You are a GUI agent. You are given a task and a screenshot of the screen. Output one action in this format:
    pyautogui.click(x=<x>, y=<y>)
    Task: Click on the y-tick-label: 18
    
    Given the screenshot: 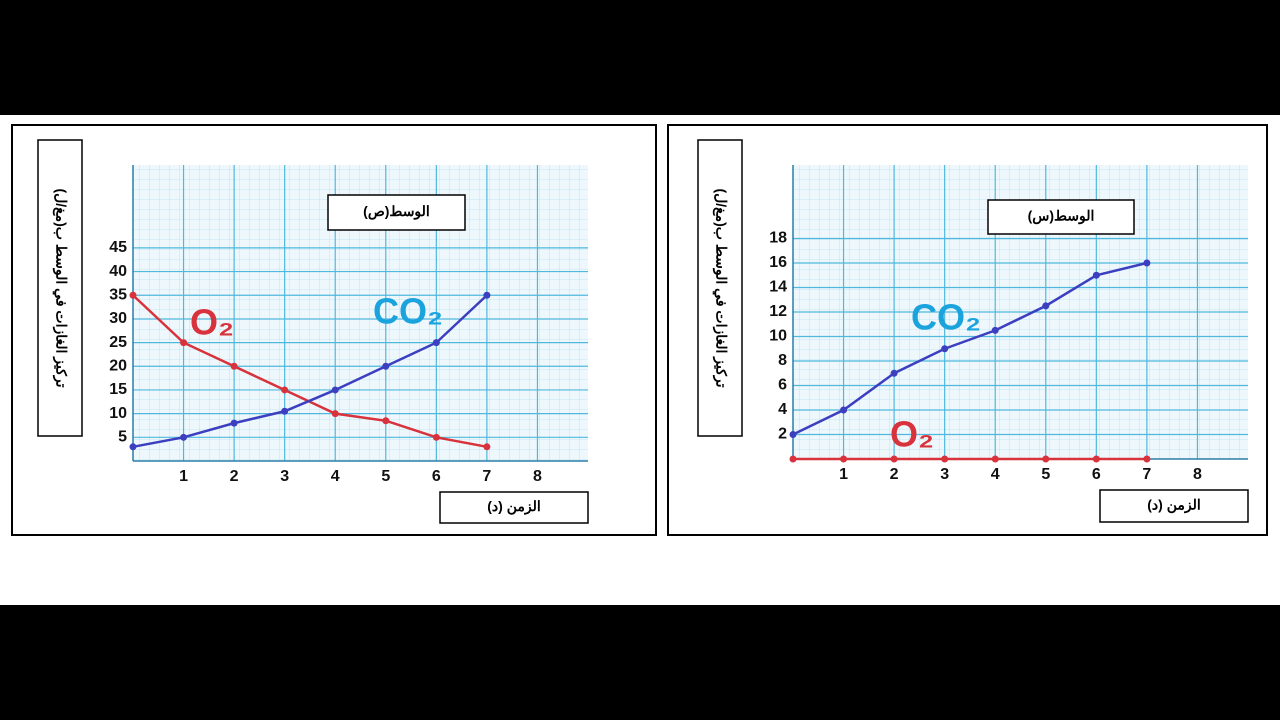 What is the action you would take?
    pyautogui.click(x=778, y=238)
    